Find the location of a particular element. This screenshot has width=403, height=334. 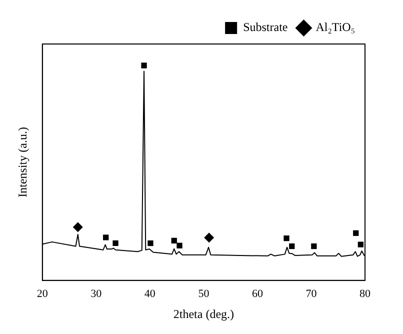

y-axis-title: Intensity (a.u.) is located at coordinates (22, 162).